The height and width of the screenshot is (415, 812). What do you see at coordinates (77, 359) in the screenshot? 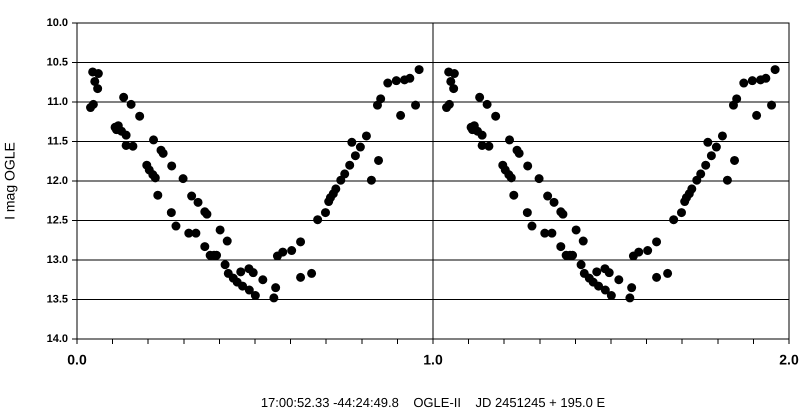
I see `x-tick-label: 0.0` at bounding box center [77, 359].